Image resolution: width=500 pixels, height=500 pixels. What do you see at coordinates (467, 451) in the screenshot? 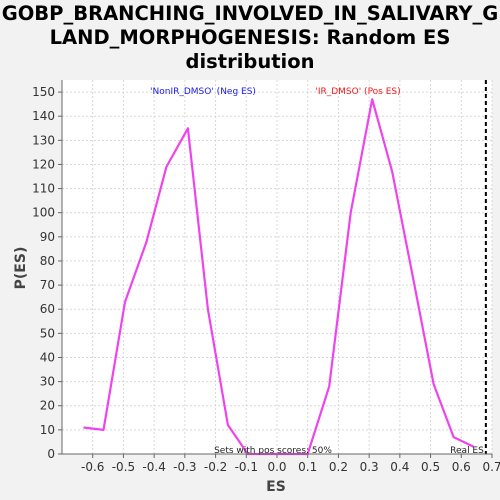
I see `real-es-label: Real ES` at bounding box center [467, 451].